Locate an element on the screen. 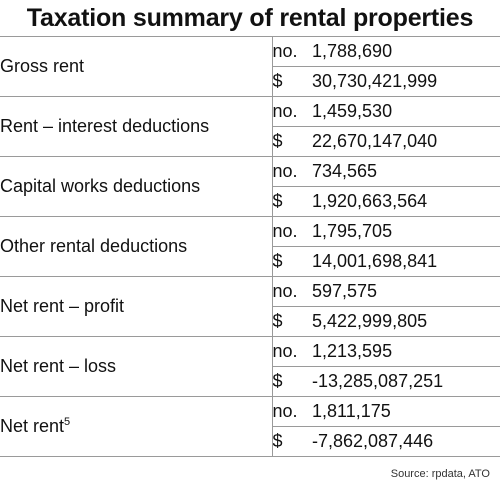  row-label: Capital works deductions is located at coordinates (136, 186).